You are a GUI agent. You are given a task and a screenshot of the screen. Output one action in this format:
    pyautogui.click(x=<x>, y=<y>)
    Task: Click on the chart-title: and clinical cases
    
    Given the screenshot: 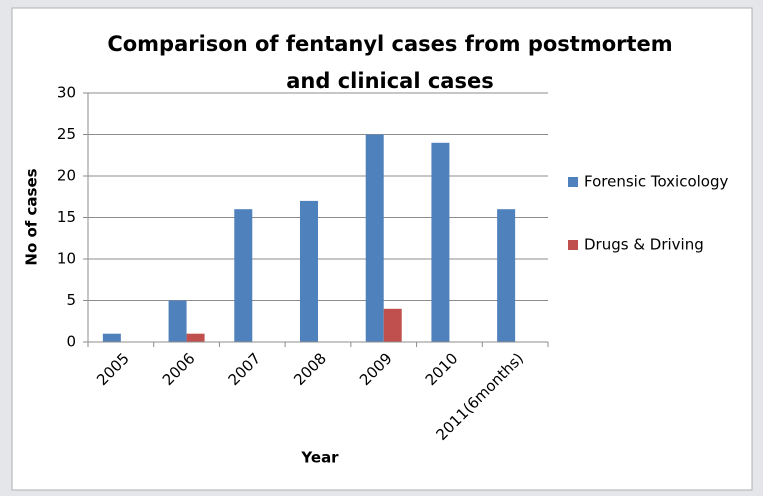 What is the action you would take?
    pyautogui.click(x=389, y=81)
    